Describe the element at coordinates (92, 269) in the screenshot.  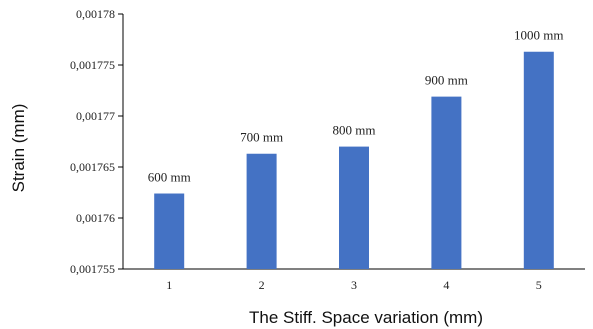
I see `y-tick-label: 0,001755` at that location.